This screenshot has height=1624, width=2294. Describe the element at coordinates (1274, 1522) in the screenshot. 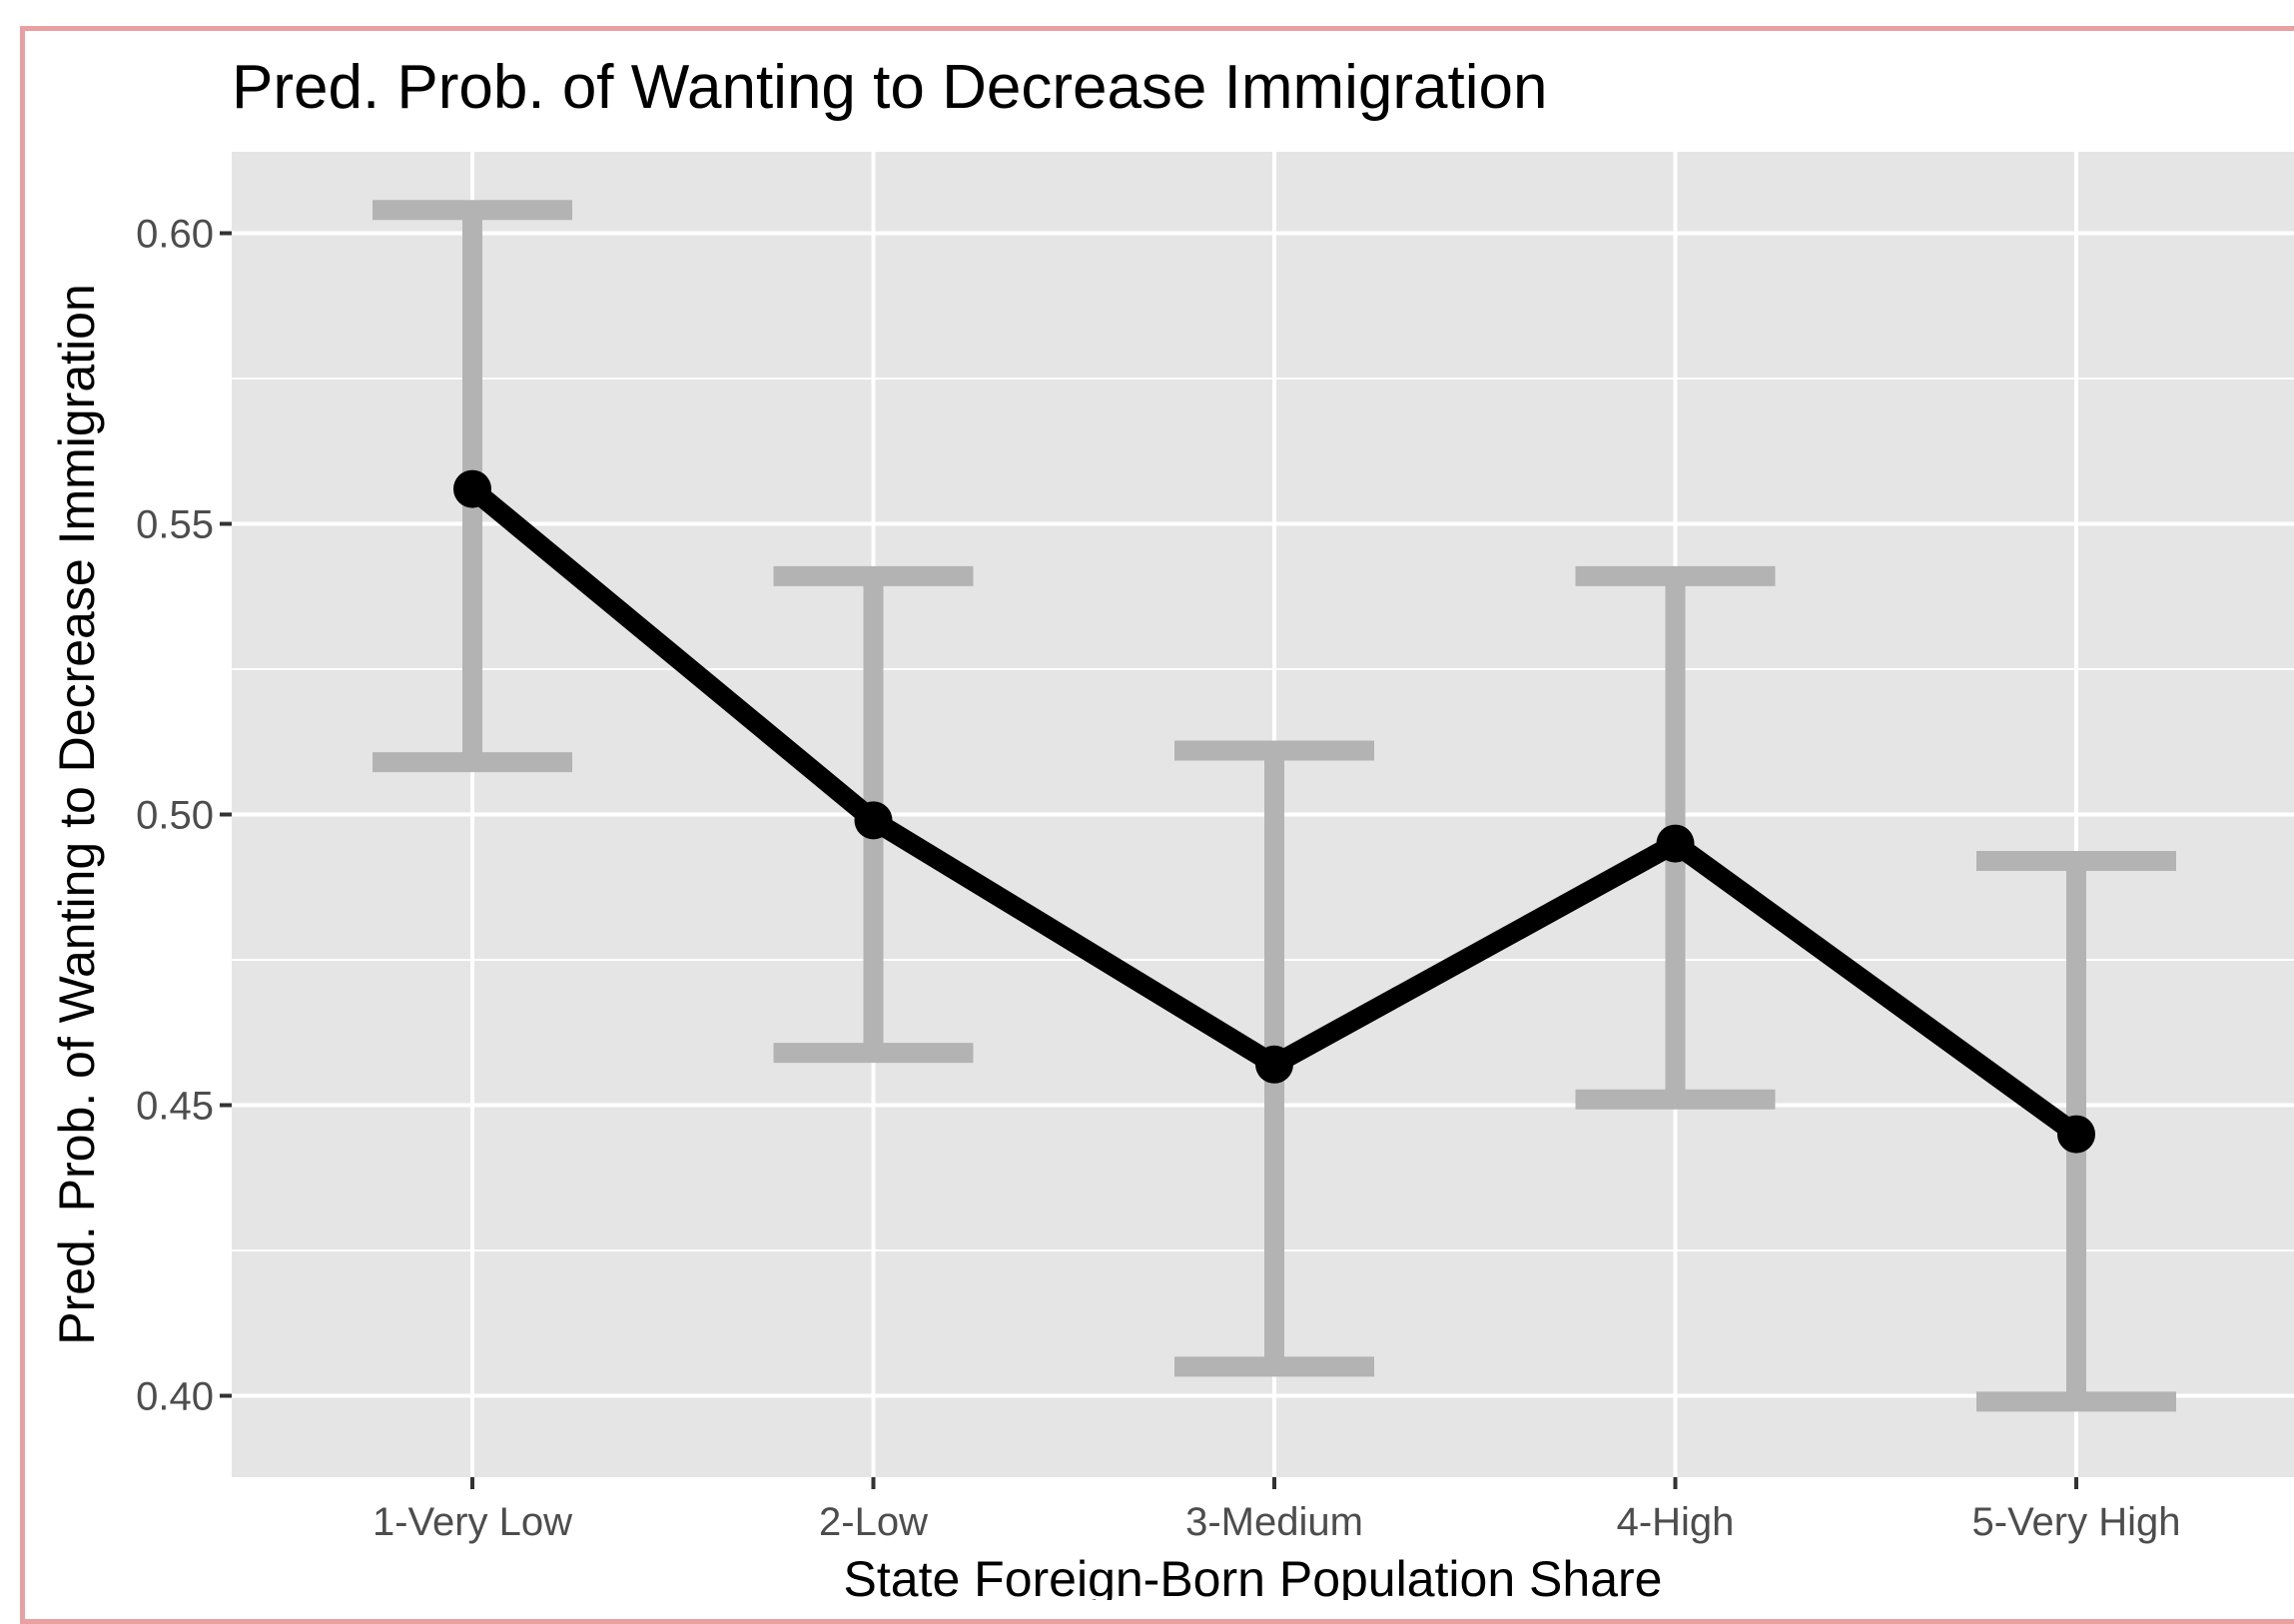

I see `x-tick-label: 3-Medium` at that location.